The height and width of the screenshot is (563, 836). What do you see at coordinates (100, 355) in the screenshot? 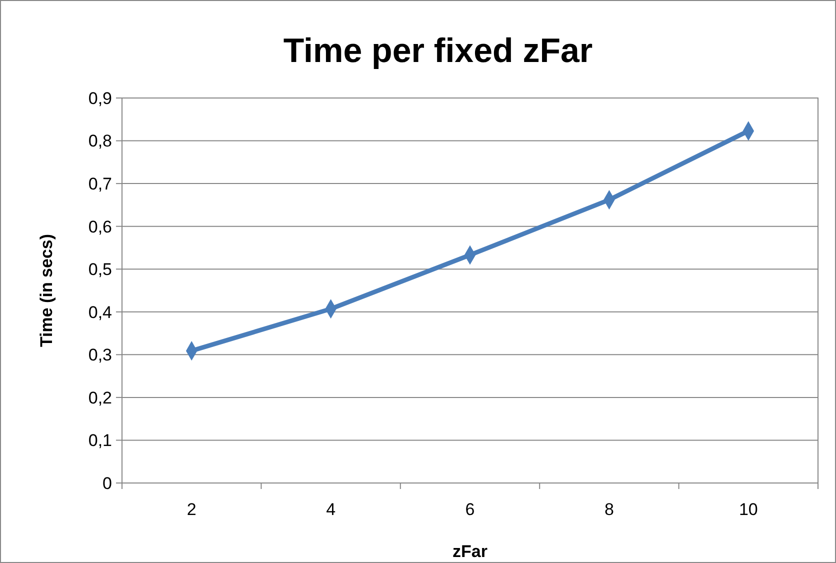
I see `y-tick-label: 0,3` at bounding box center [100, 355].